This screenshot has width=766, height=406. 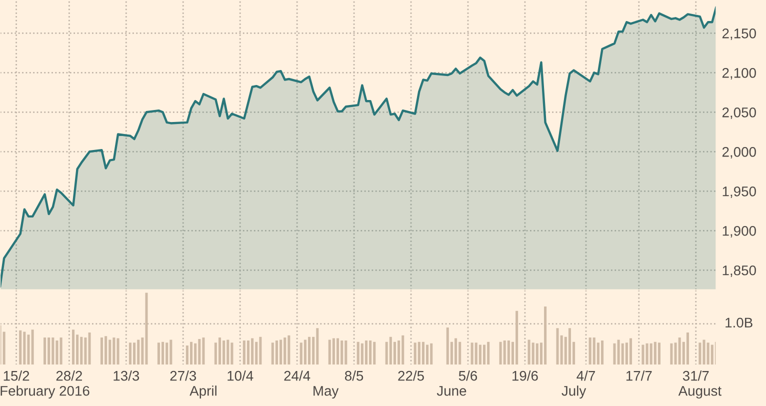 I want to click on x-tick-label: 22/5, so click(x=411, y=375).